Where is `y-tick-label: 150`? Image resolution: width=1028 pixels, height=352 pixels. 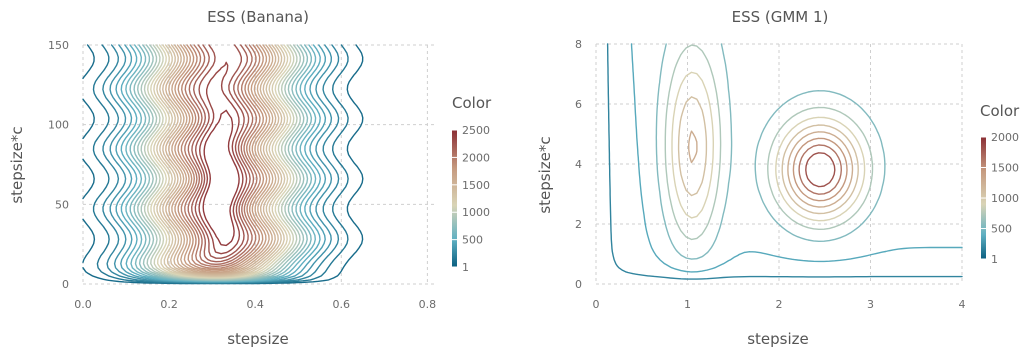 y-tick-label: 150 is located at coordinates (58, 45).